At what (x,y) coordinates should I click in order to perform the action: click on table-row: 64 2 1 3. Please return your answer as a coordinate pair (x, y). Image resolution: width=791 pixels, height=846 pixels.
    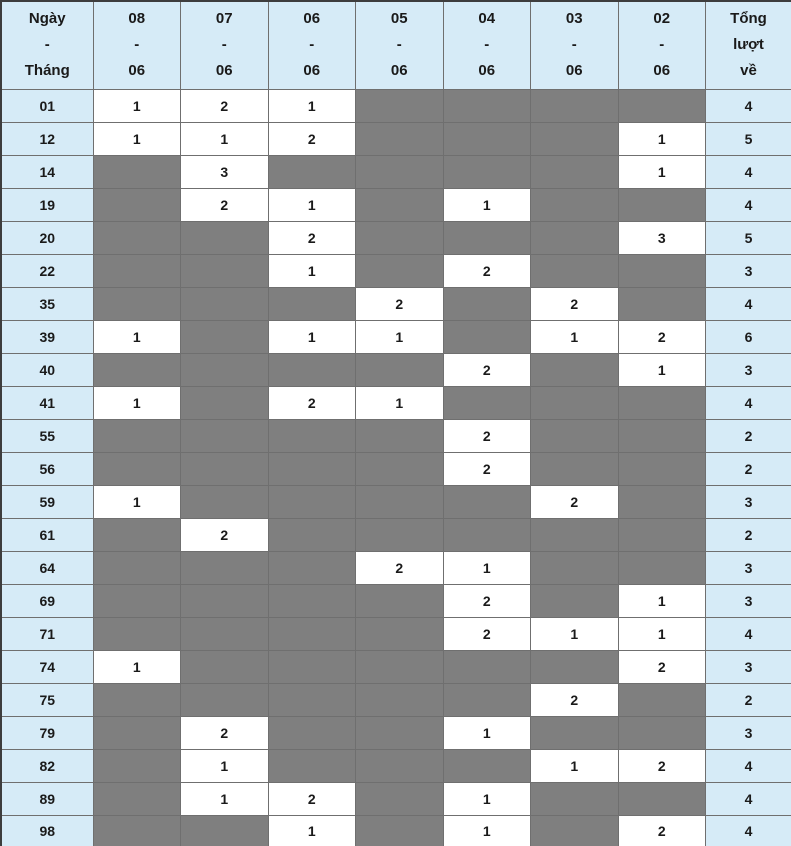
    Looking at the image, I should click on (395, 567).